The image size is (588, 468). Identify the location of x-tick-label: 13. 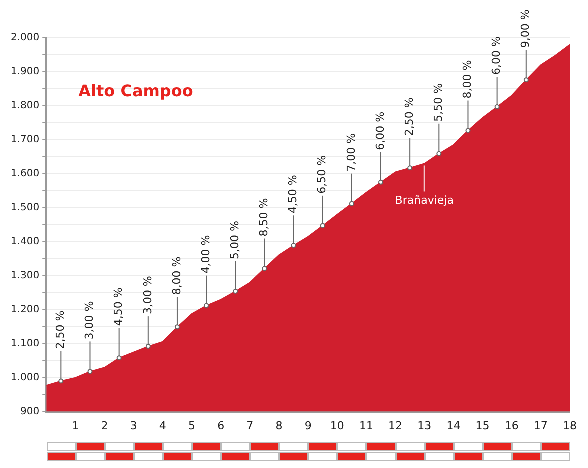
(425, 425).